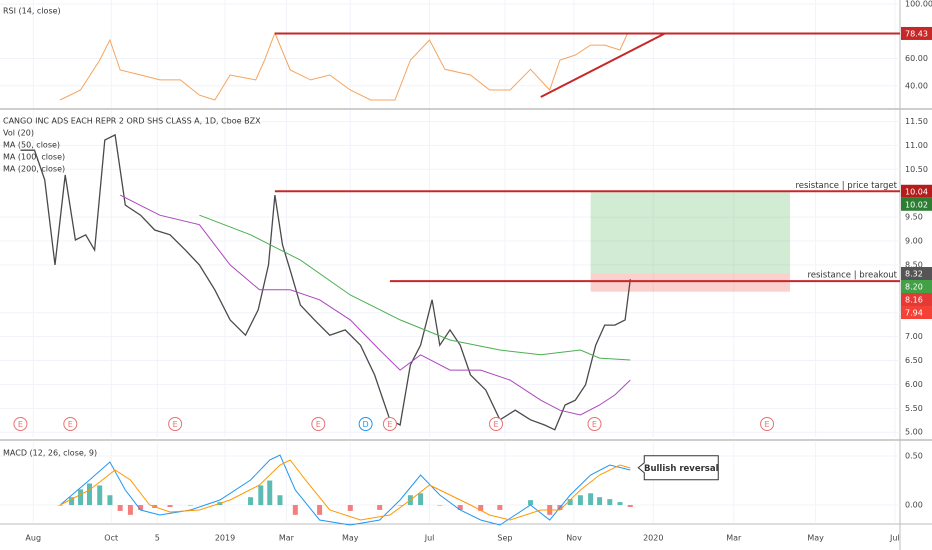 The height and width of the screenshot is (550, 932). What do you see at coordinates (603, 65) in the screenshot?
I see `annotation-line` at bounding box center [603, 65].